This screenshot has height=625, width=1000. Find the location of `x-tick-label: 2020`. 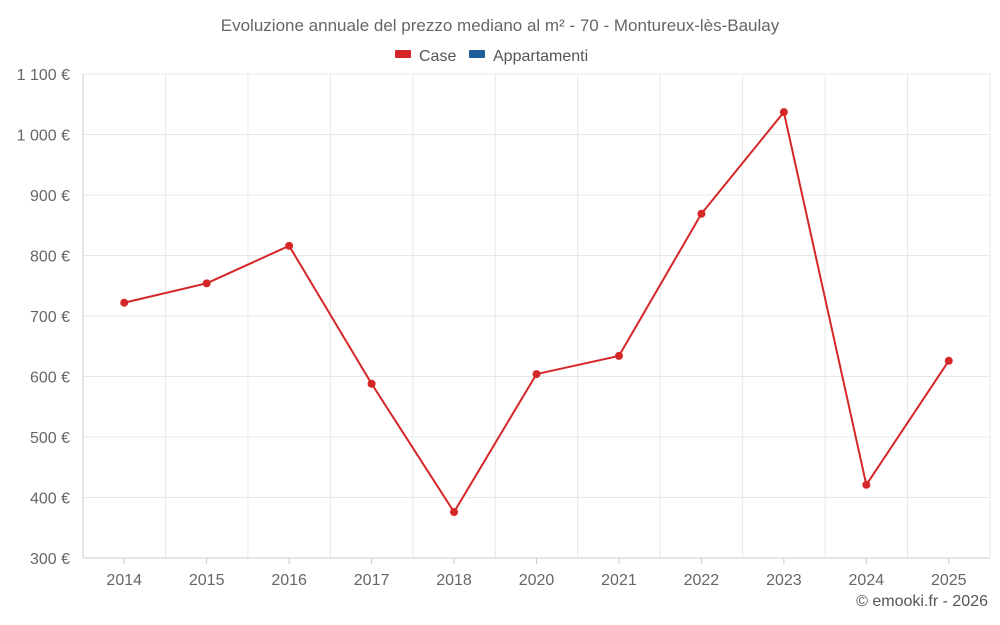

x-tick-label: 2020 is located at coordinates (537, 580).